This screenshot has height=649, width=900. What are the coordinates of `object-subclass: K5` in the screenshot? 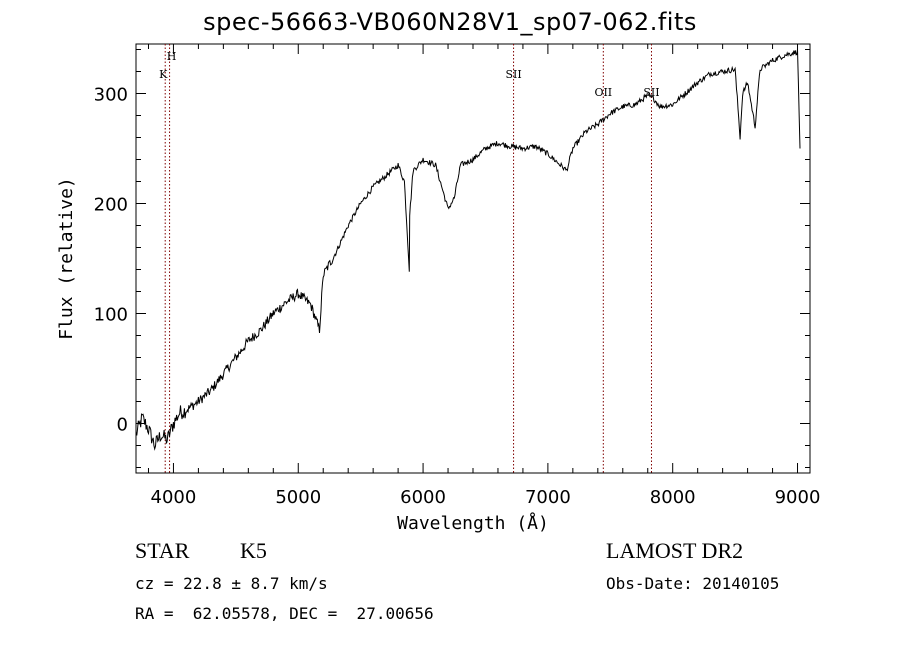 It's located at (253, 550).